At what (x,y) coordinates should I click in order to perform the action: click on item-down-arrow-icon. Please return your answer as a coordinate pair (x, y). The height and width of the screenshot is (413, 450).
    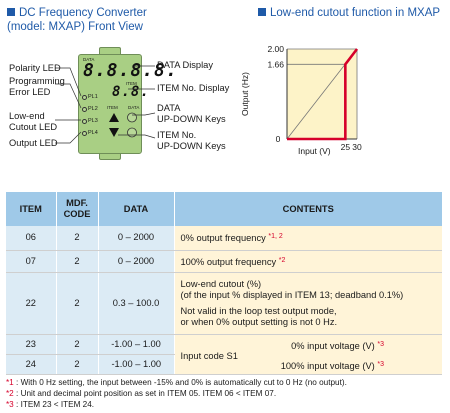
    Looking at the image, I should click on (114, 132).